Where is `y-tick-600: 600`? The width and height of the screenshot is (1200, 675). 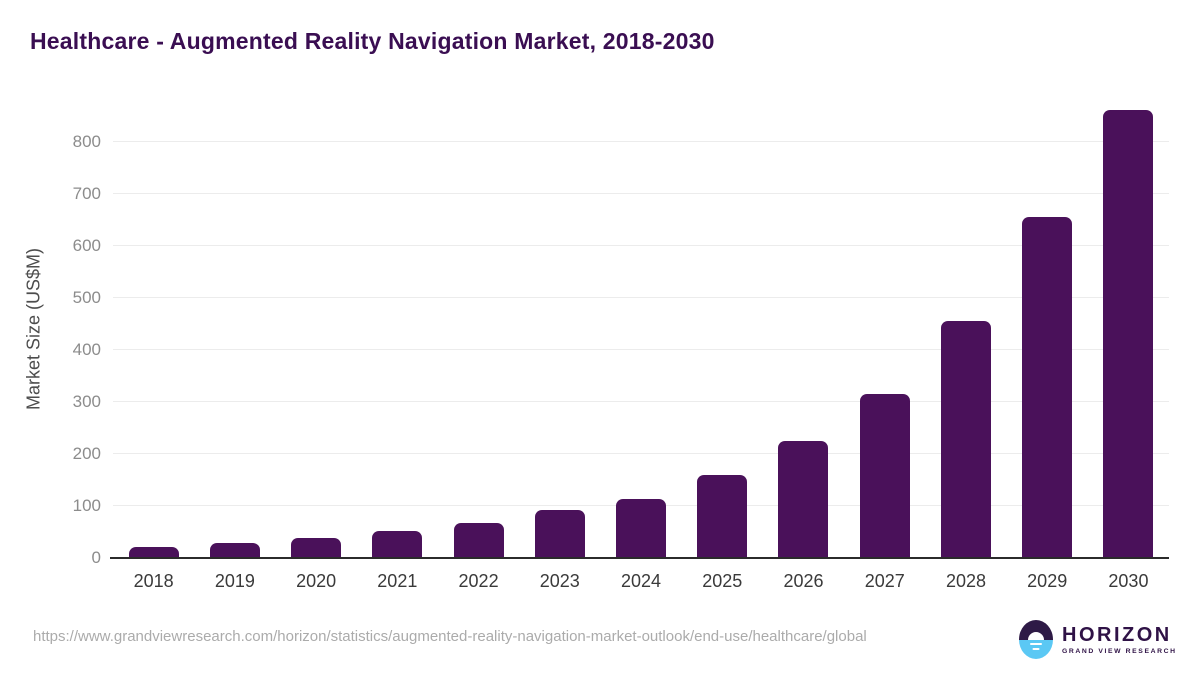
y-tick-600: 600 is located at coordinates (86, 245).